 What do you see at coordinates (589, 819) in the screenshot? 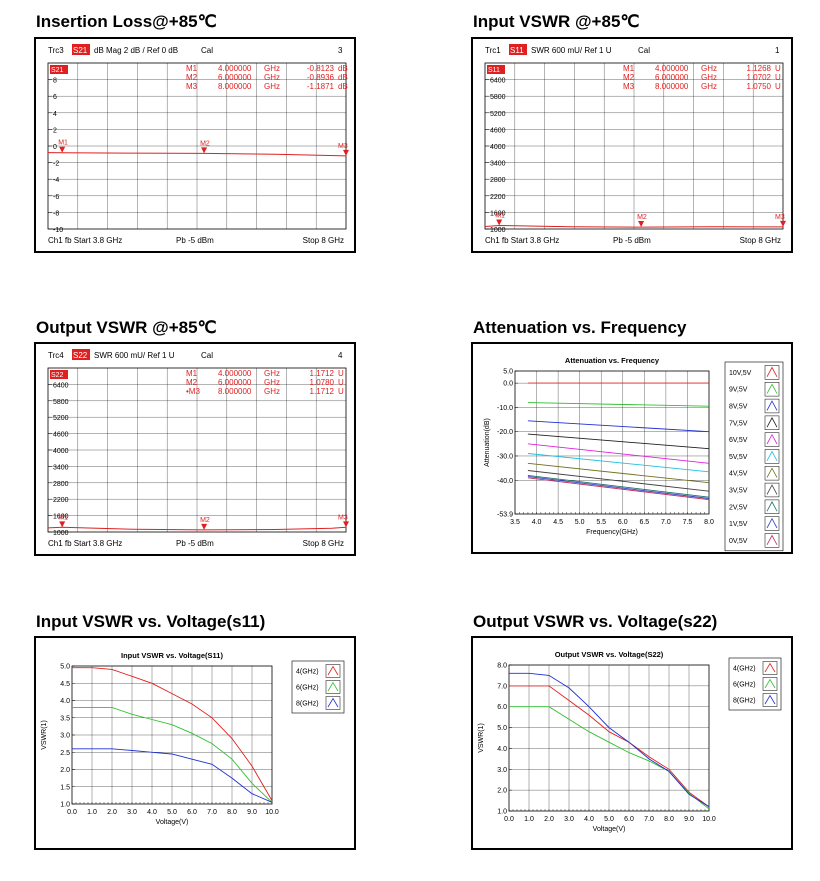
I see `x-tick-label: 4.0` at bounding box center [589, 819].